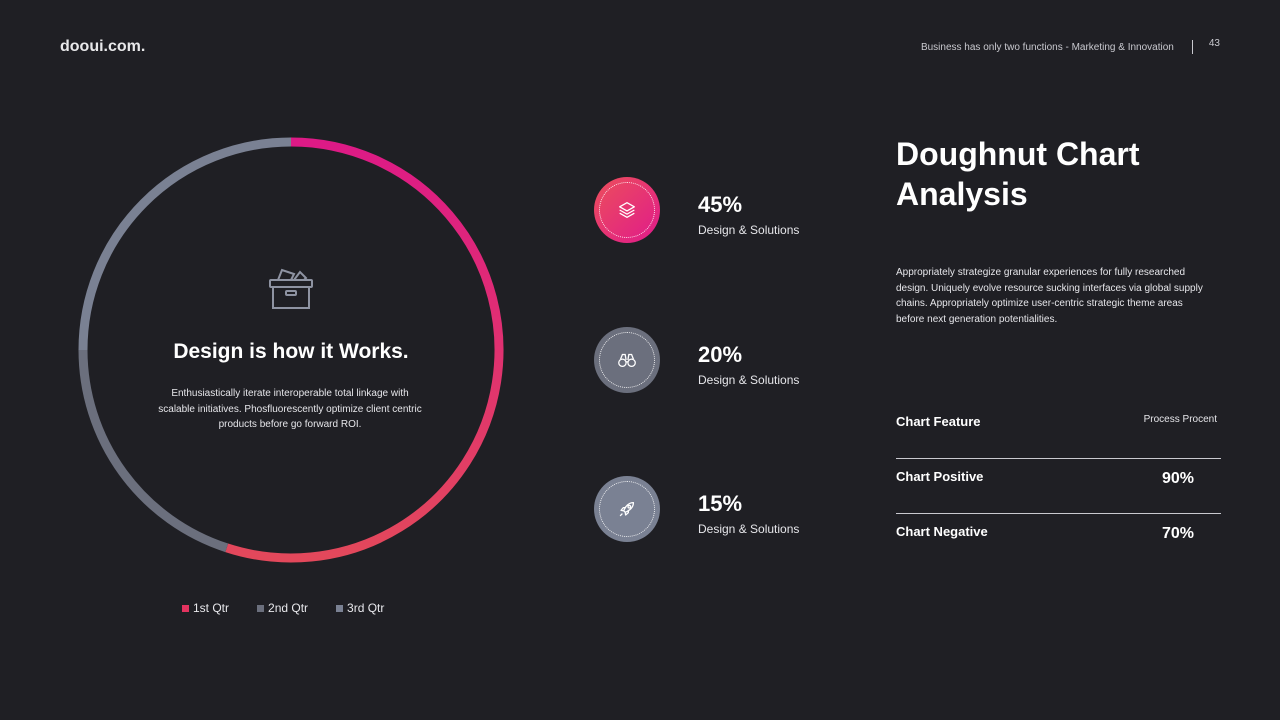 The image size is (1280, 720). I want to click on table-row: Chart Positive 90%, so click(1058, 486).